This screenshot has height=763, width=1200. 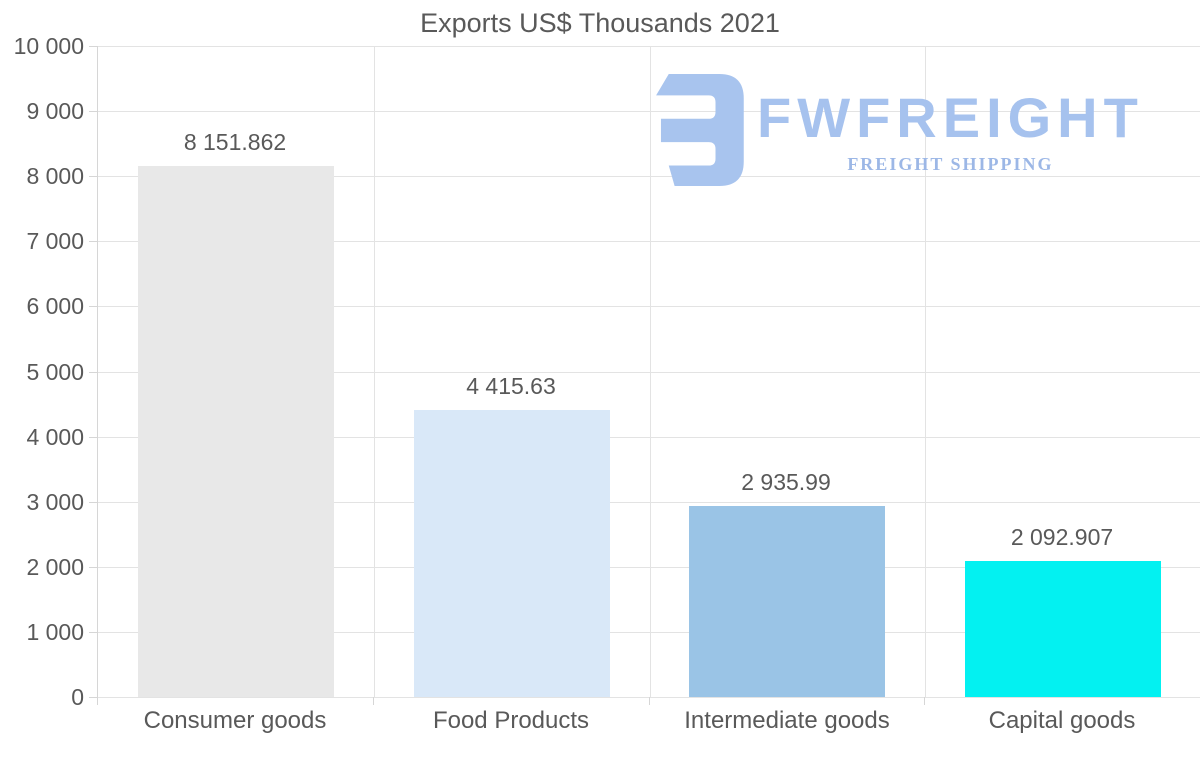 I want to click on bar-consumer-goods, so click(x=236, y=431).